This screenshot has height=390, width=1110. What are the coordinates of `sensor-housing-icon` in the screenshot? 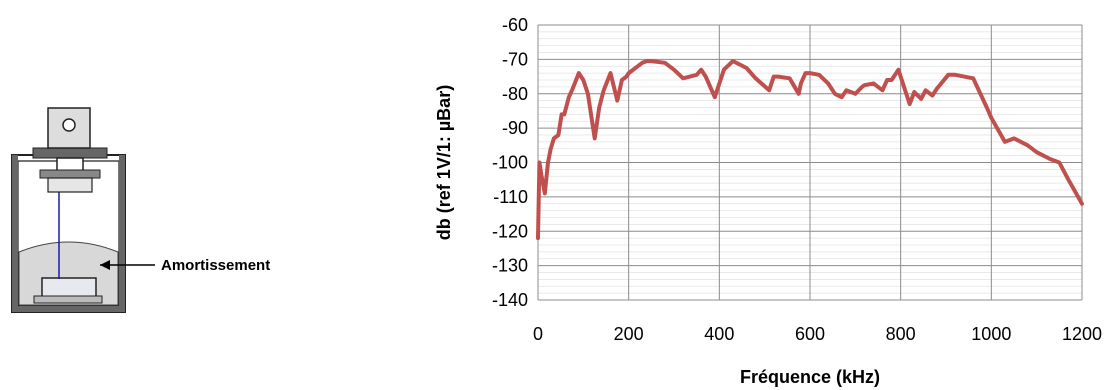 It's located at (68, 210).